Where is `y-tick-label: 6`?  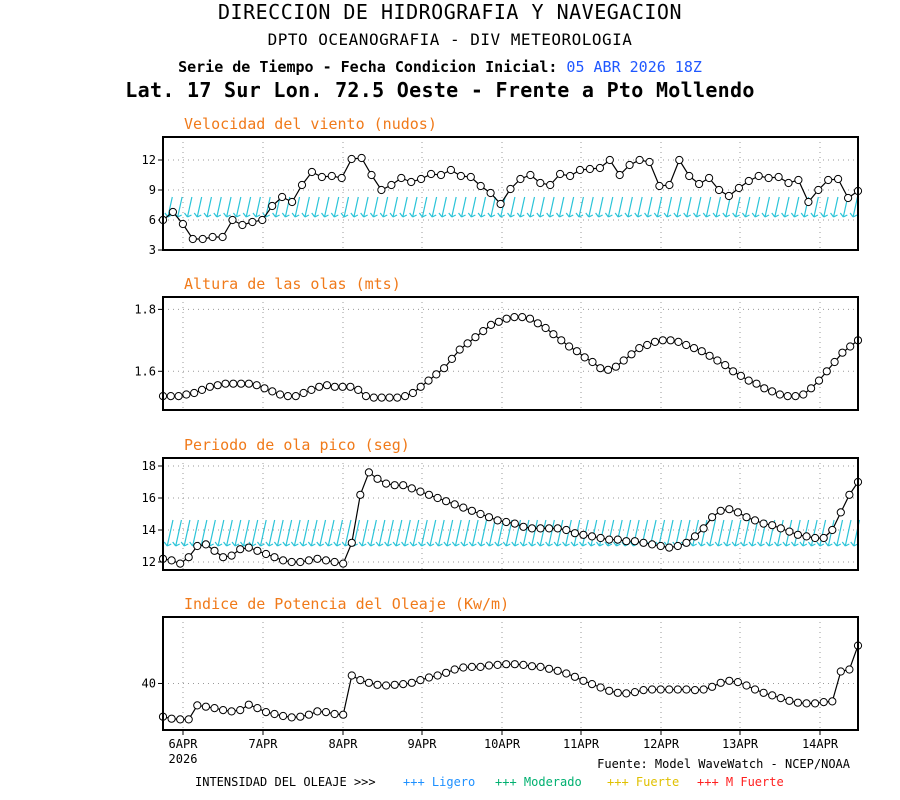 y-tick-label: 6 is located at coordinates (152, 220).